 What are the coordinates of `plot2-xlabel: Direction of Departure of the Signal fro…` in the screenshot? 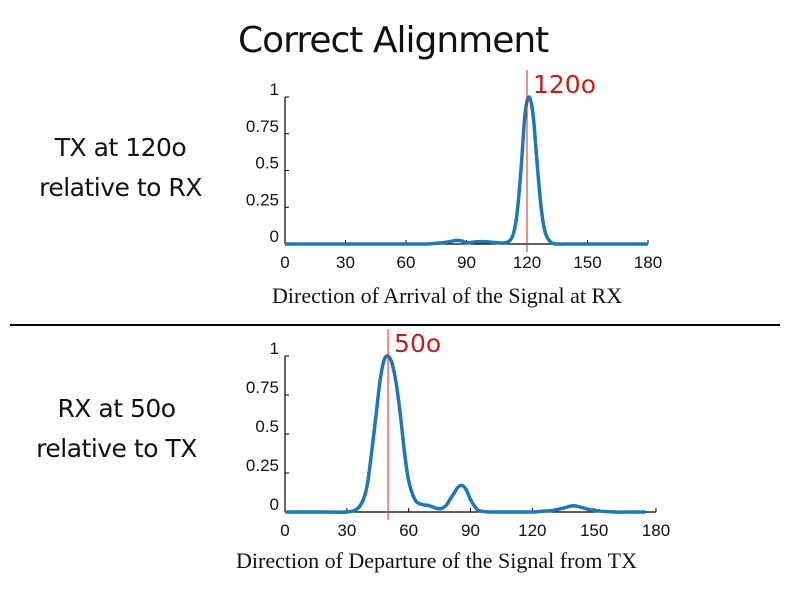 It's located at (436, 560).